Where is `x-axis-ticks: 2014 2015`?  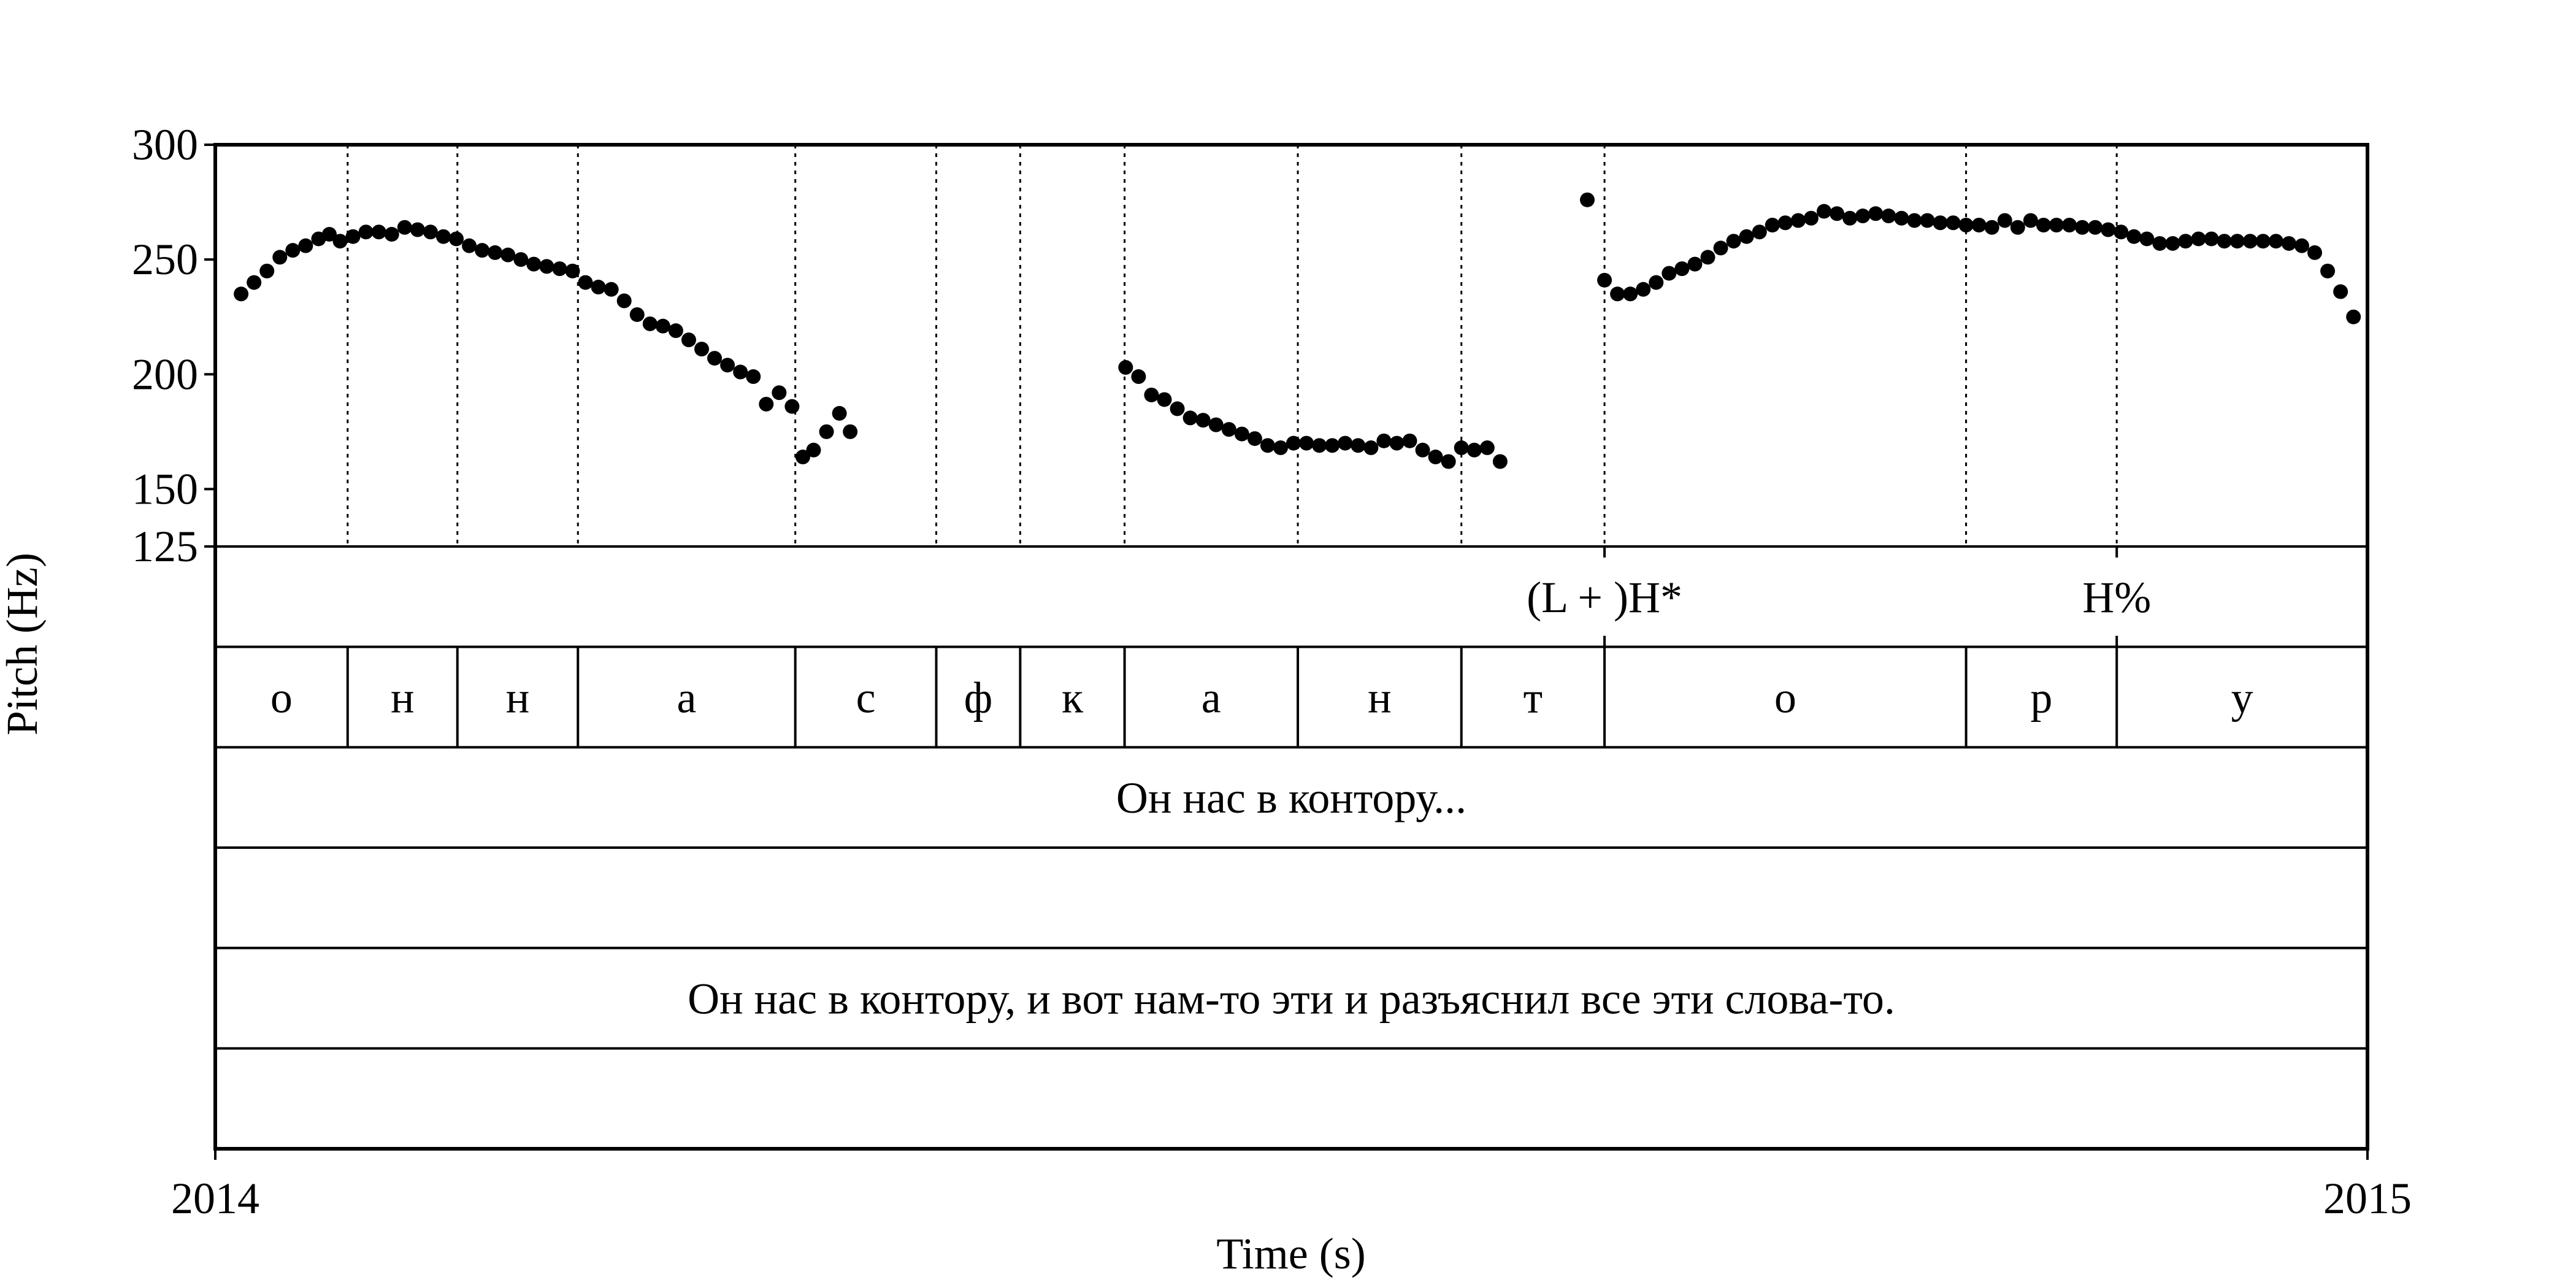 x-axis-ticks: 2014 2015 is located at coordinates (1291, 1186).